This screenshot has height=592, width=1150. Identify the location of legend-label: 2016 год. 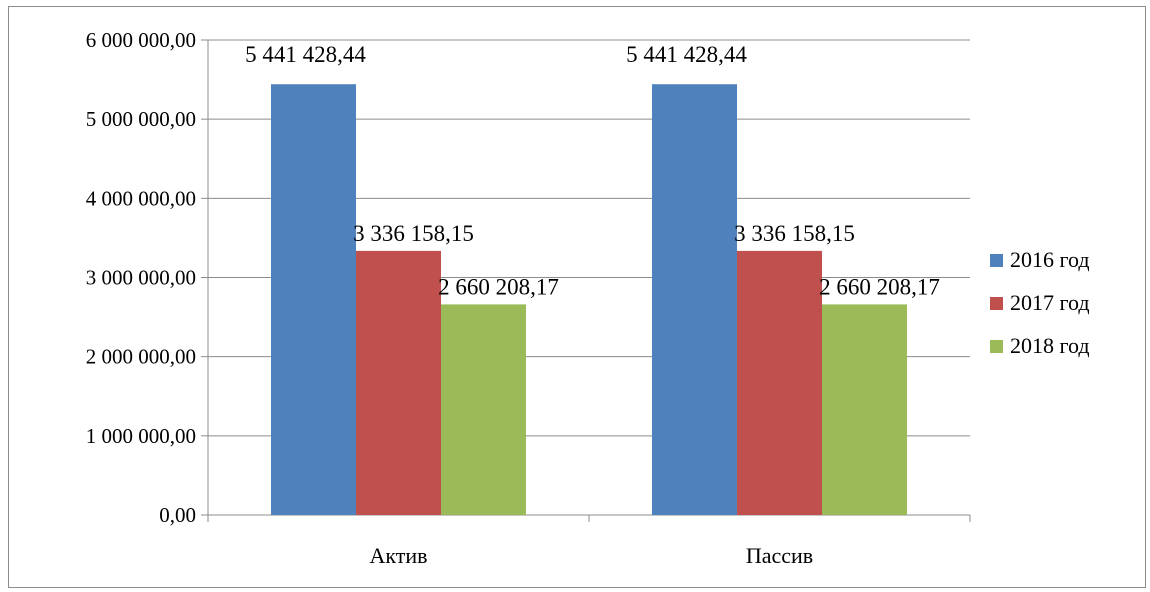
(1050, 259).